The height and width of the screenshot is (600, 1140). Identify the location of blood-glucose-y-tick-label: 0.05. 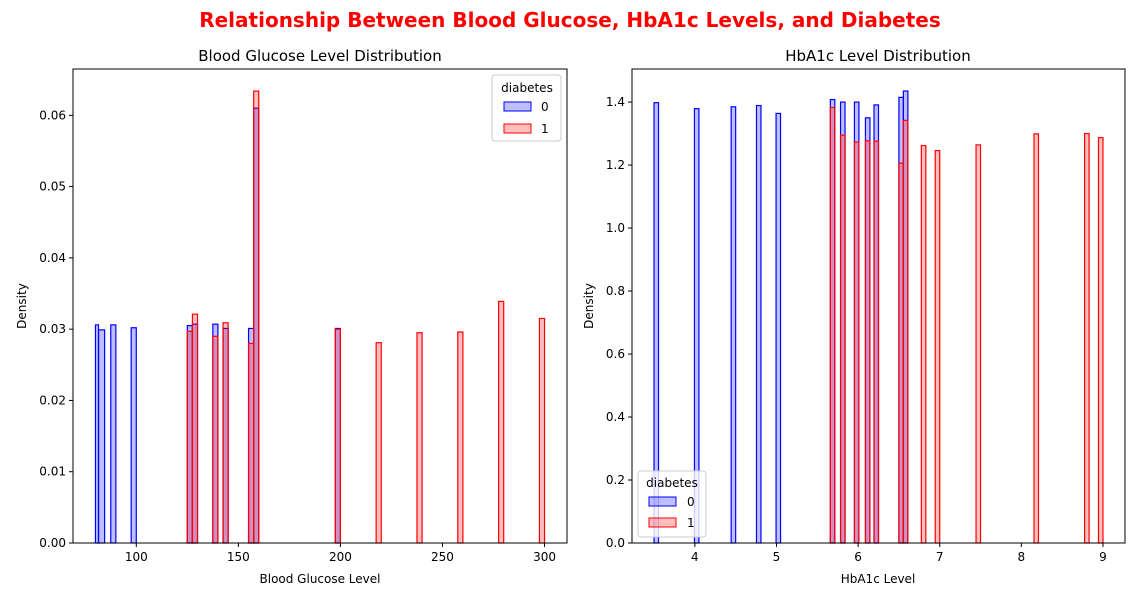
(52, 187).